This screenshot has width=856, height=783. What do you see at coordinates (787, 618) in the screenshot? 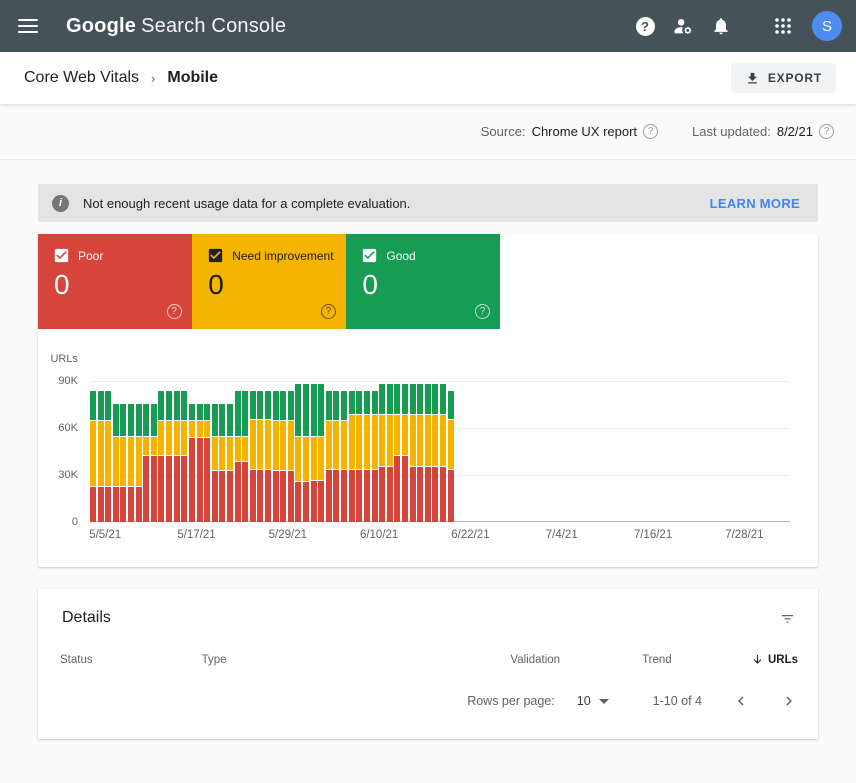
I see `filter-button` at bounding box center [787, 618].